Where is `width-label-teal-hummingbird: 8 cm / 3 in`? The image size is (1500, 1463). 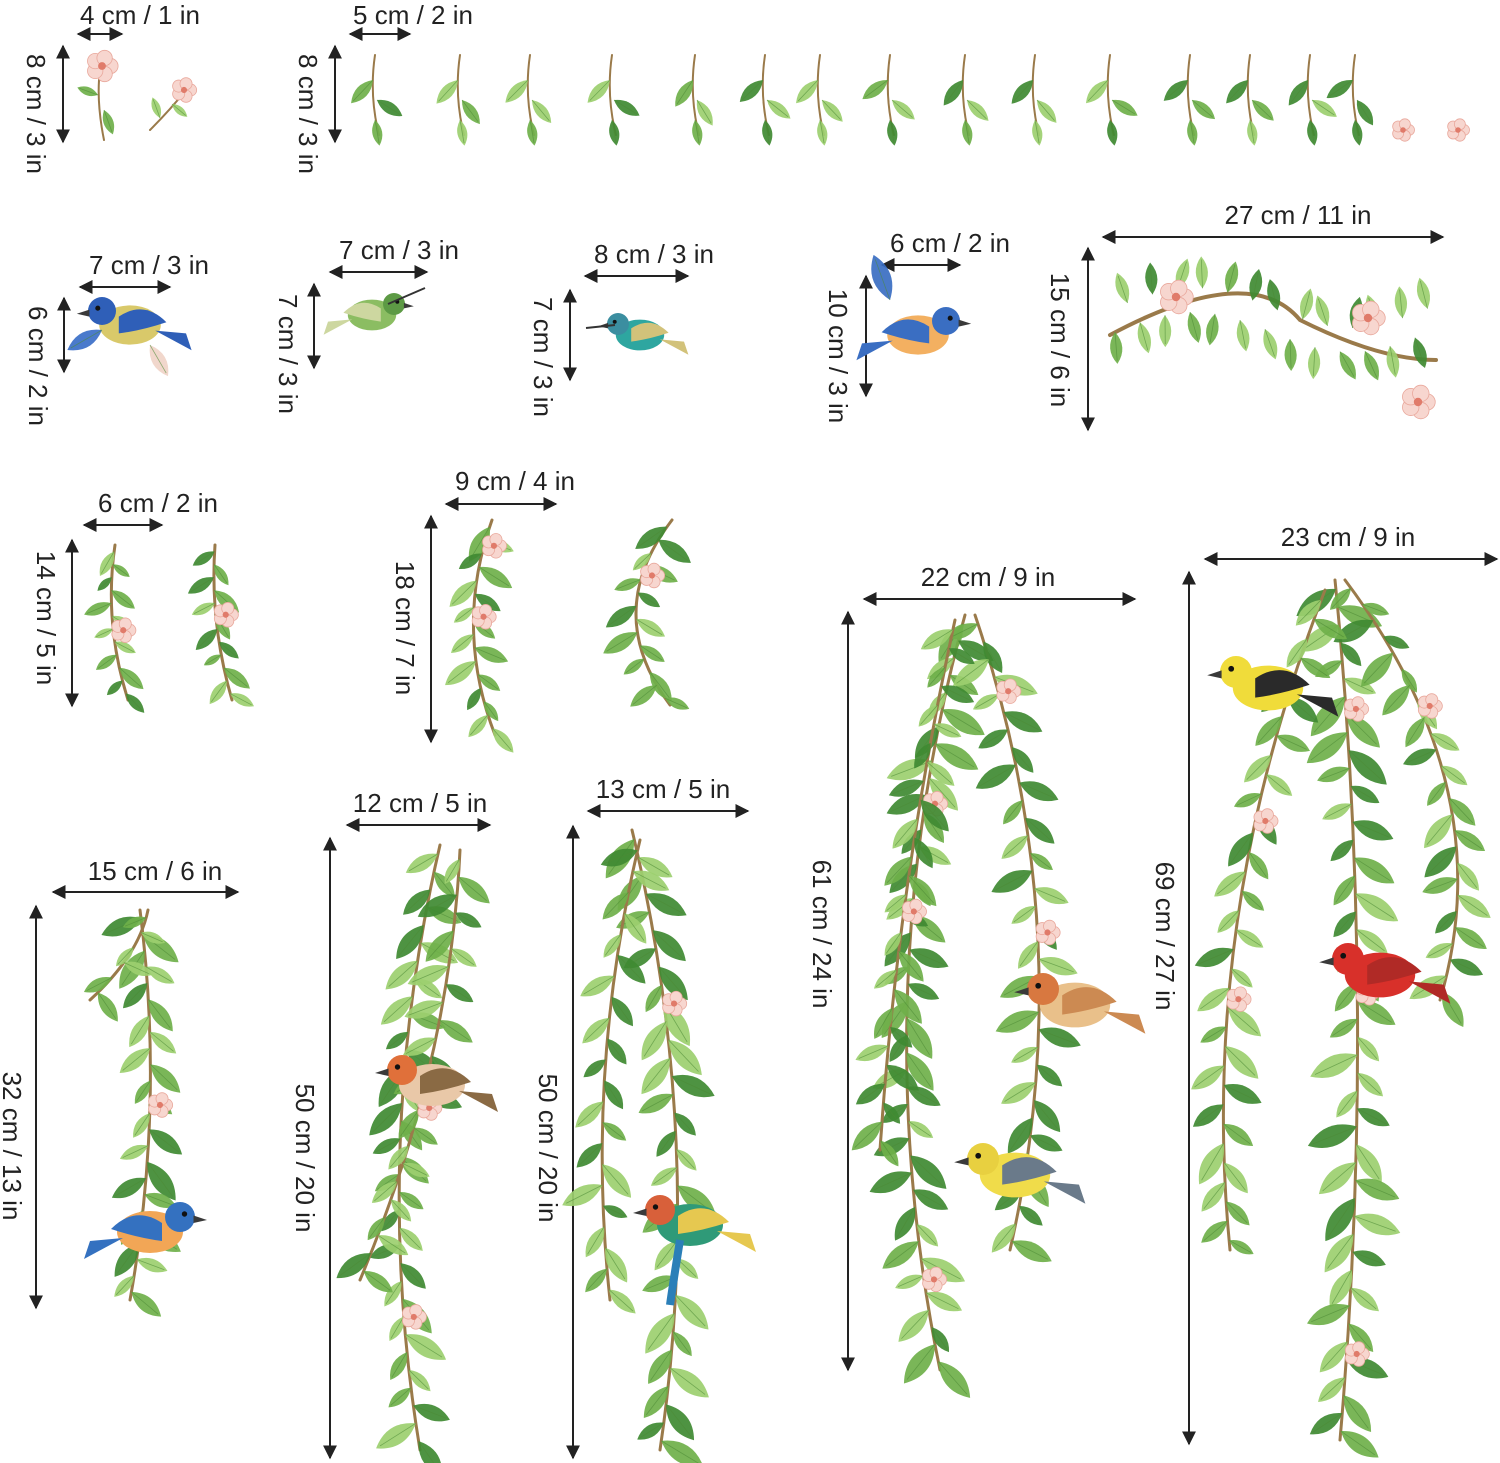 width-label-teal-hummingbird: 8 cm / 3 in is located at coordinates (654, 254).